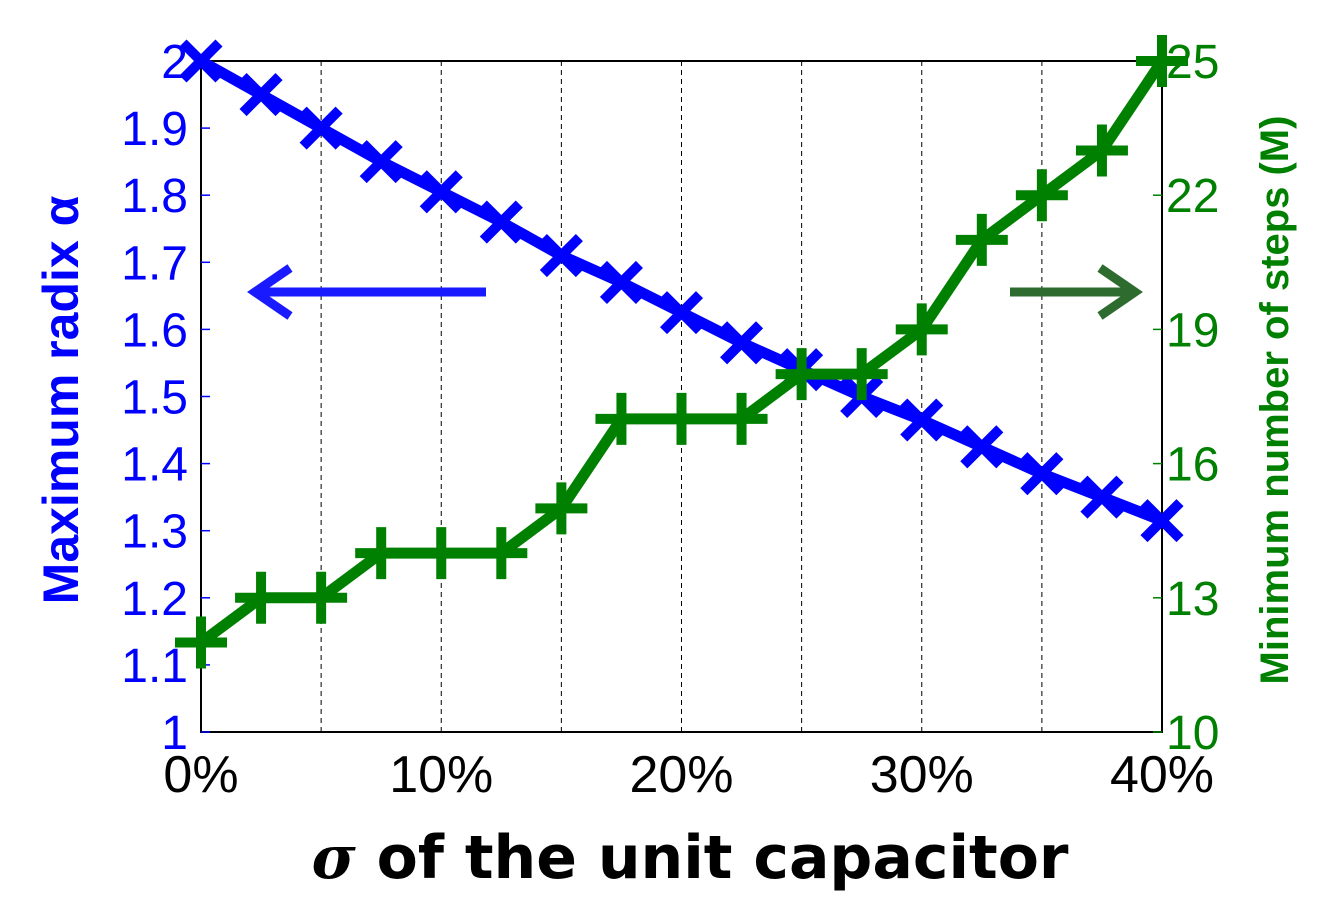 This screenshot has width=1326, height=903. Describe the element at coordinates (174, 733) in the screenshot. I see `left-tick-label: 1` at that location.